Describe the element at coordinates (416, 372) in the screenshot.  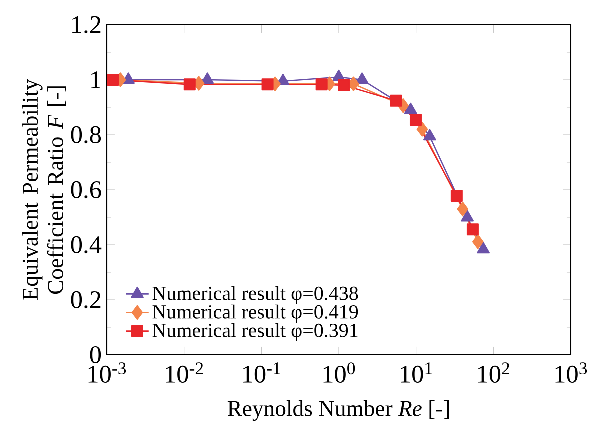
I see `x-tick-label: 10$^{1}$` at that location.